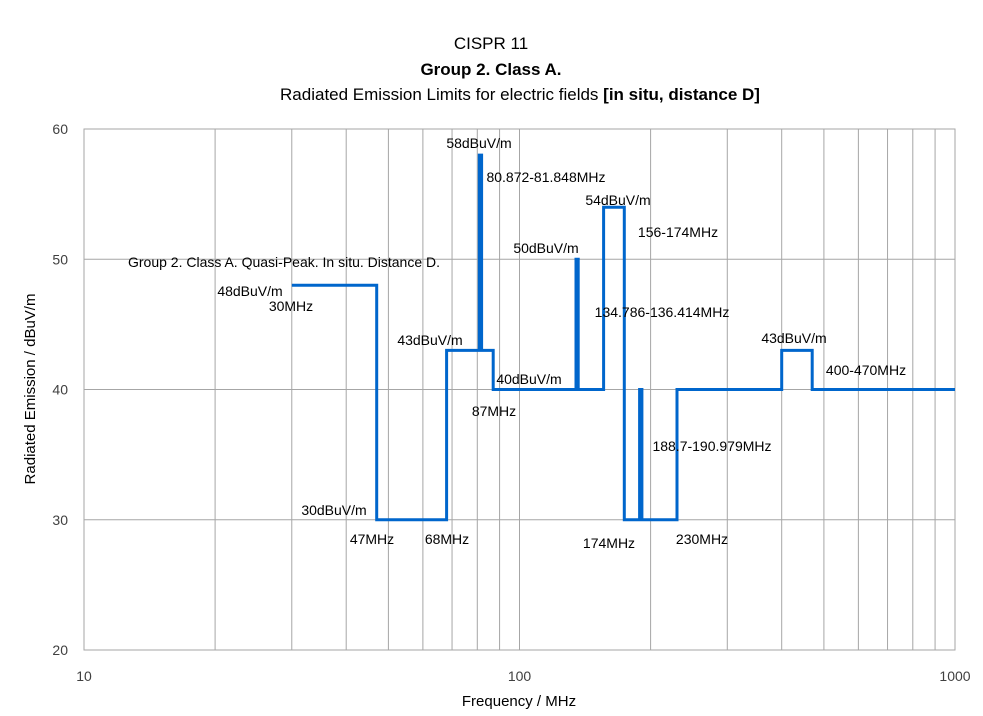 Image resolution: width=983 pixels, height=716 pixels. Describe the element at coordinates (520, 676) in the screenshot. I see `x-tick-label: 100` at that location.